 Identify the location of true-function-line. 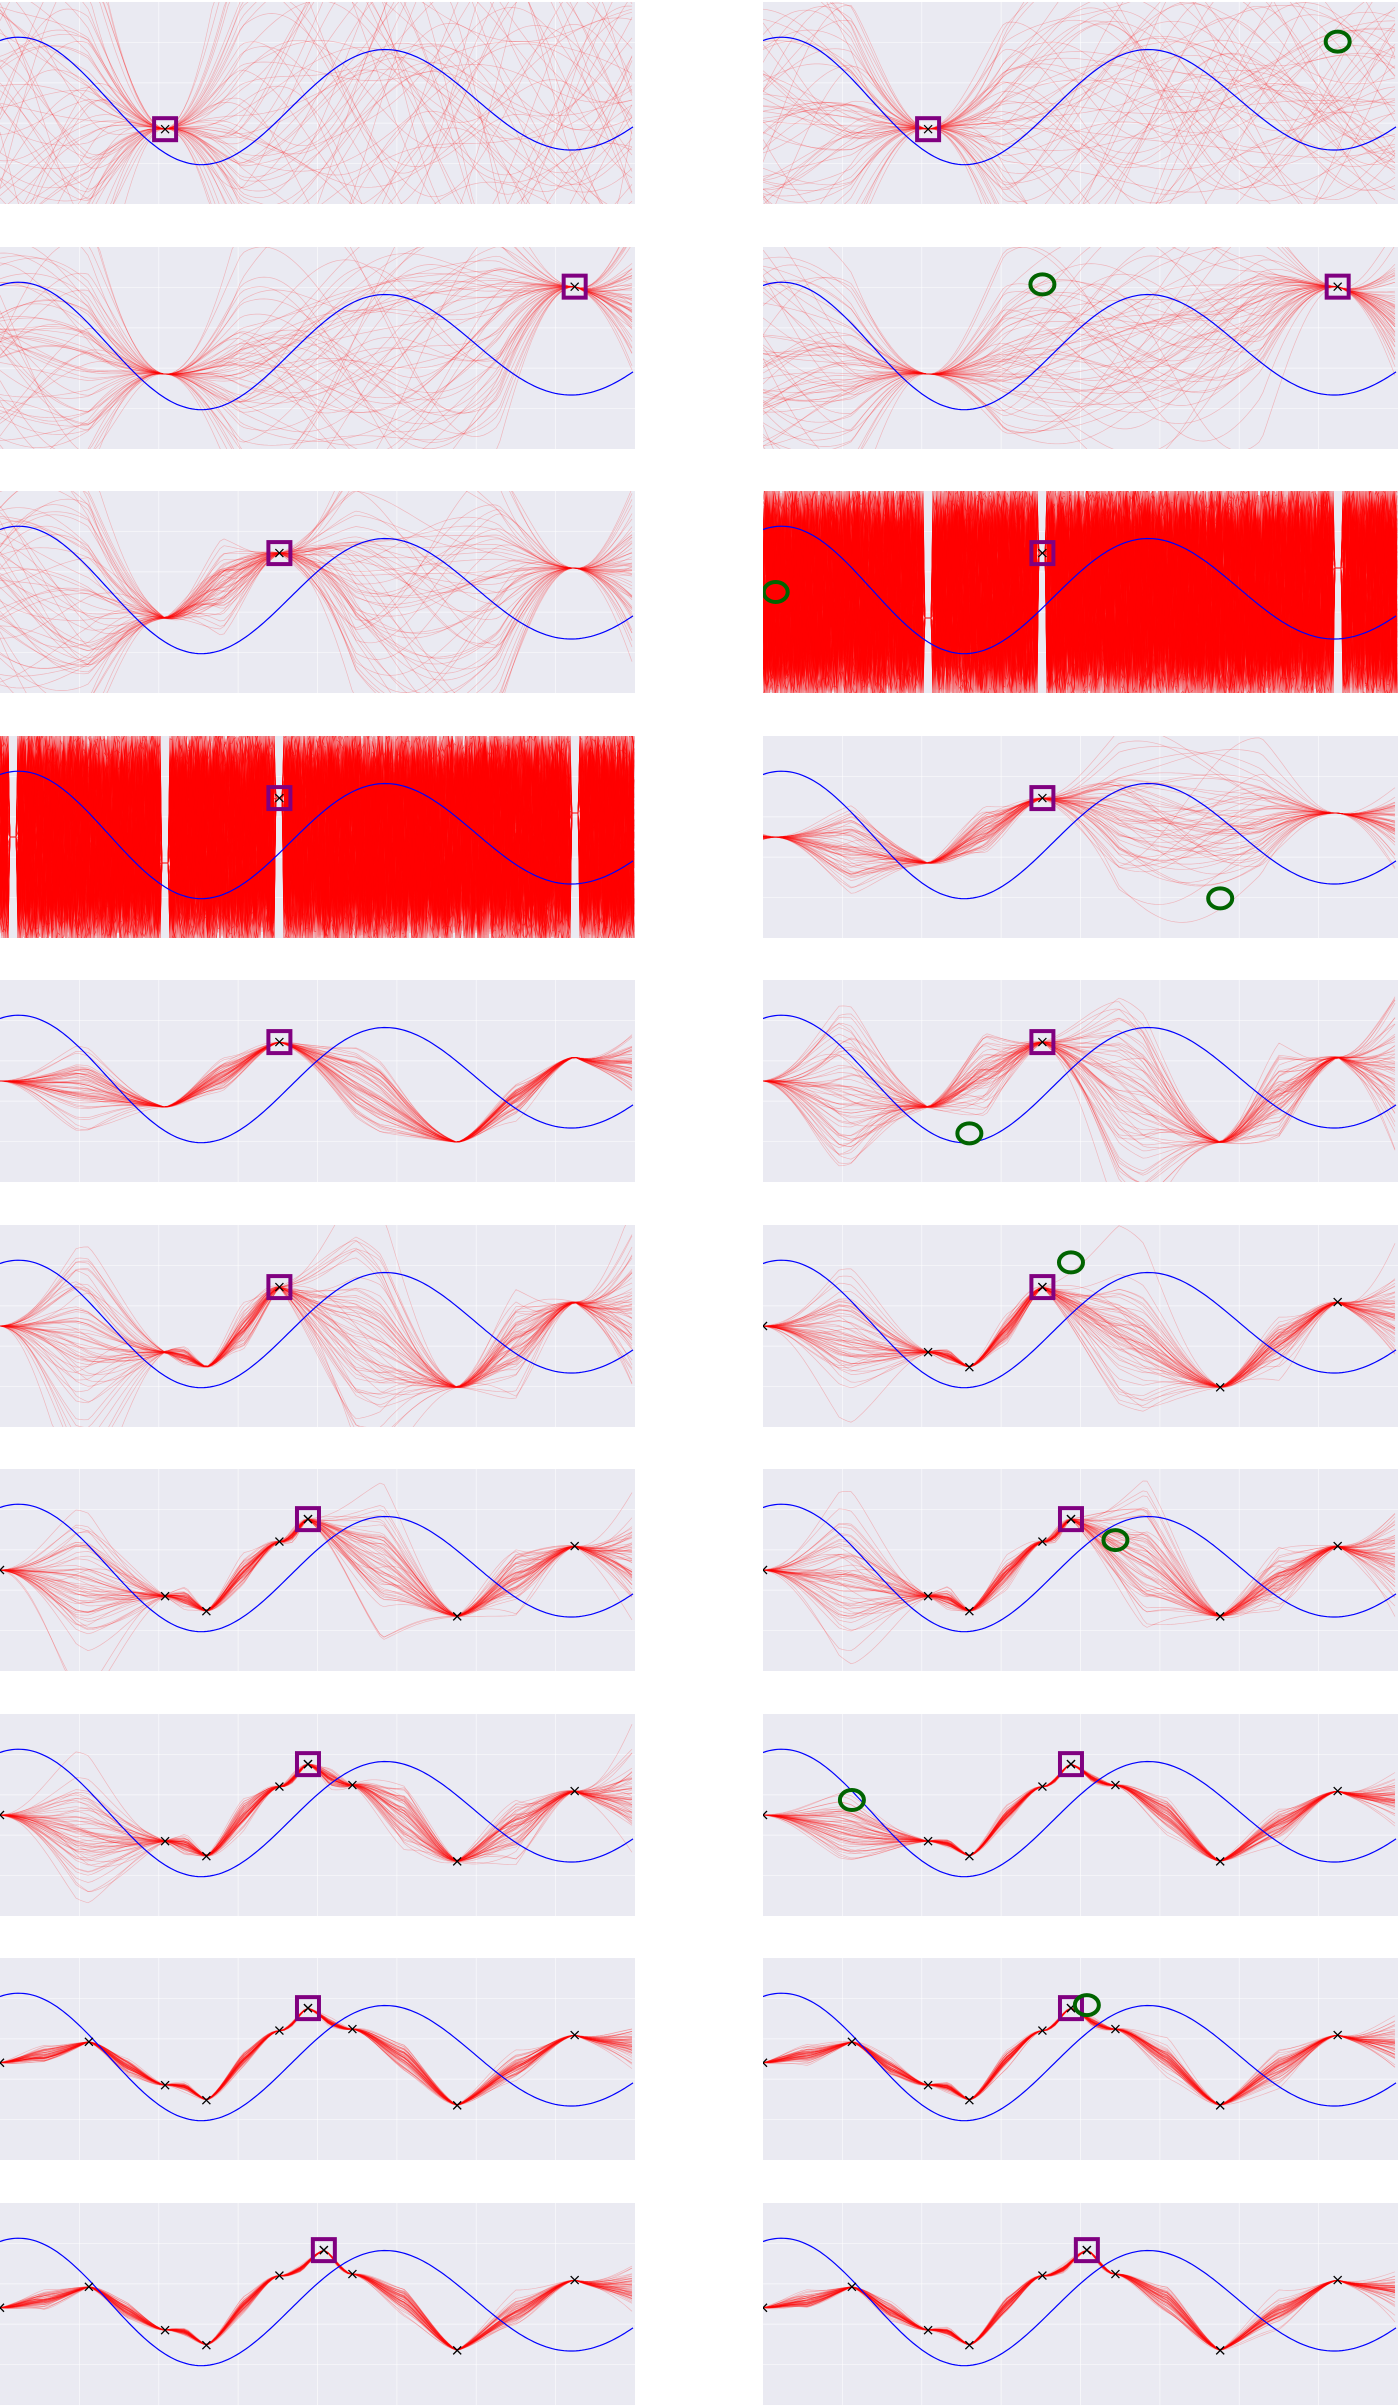
(1079, 346).